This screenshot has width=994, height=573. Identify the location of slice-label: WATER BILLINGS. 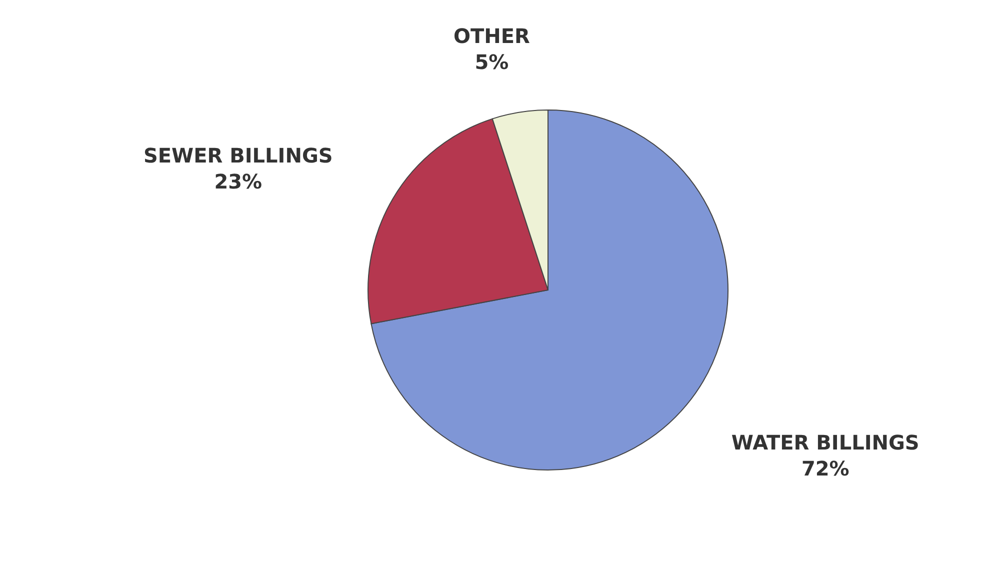
(825, 442).